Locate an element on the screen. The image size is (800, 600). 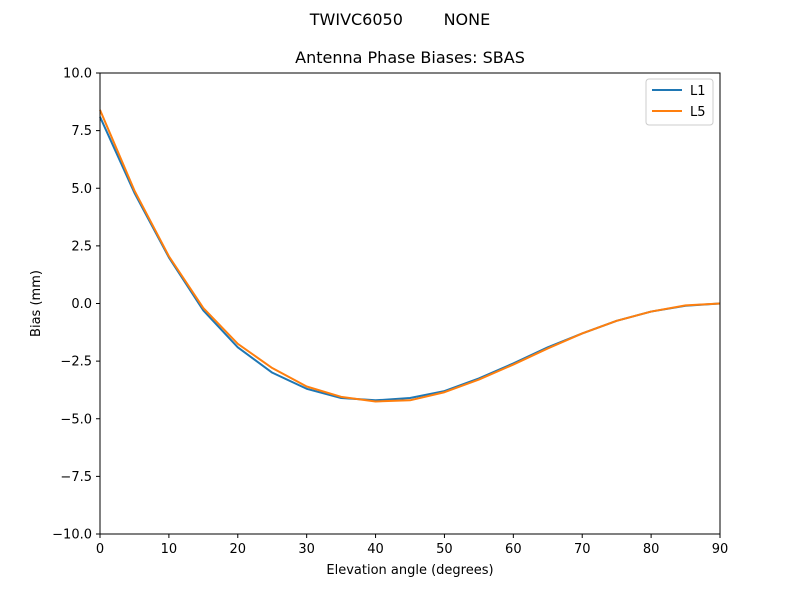
legend-l1-label: L1 is located at coordinates (698, 91).